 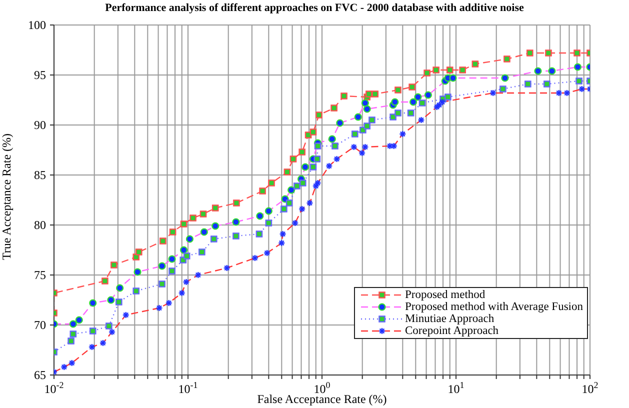 I want to click on y-tick-label: 75, so click(x=40, y=275).